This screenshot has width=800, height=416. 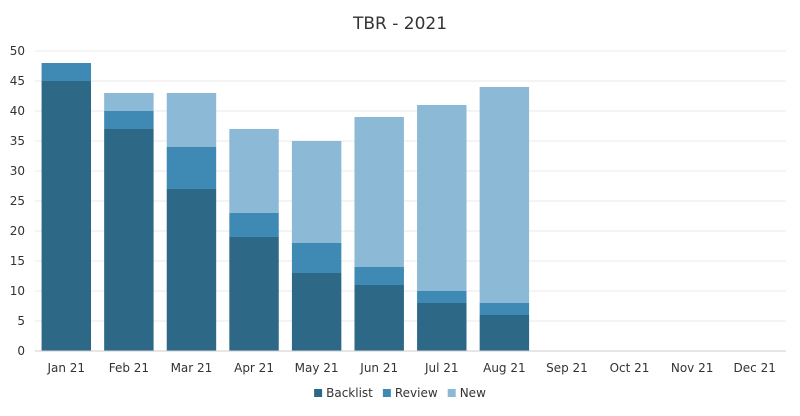 What do you see at coordinates (17, 51) in the screenshot?
I see `y-tick-label: 50` at bounding box center [17, 51].